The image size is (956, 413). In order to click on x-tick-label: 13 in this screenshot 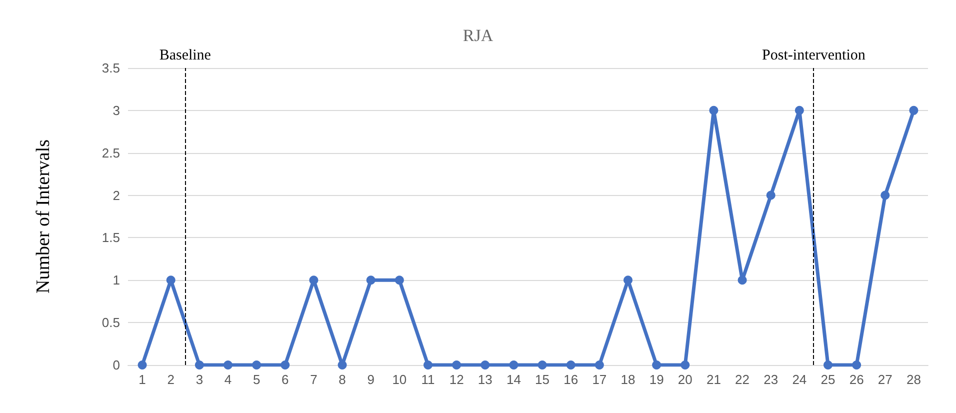, I will do `click(485, 379)`.